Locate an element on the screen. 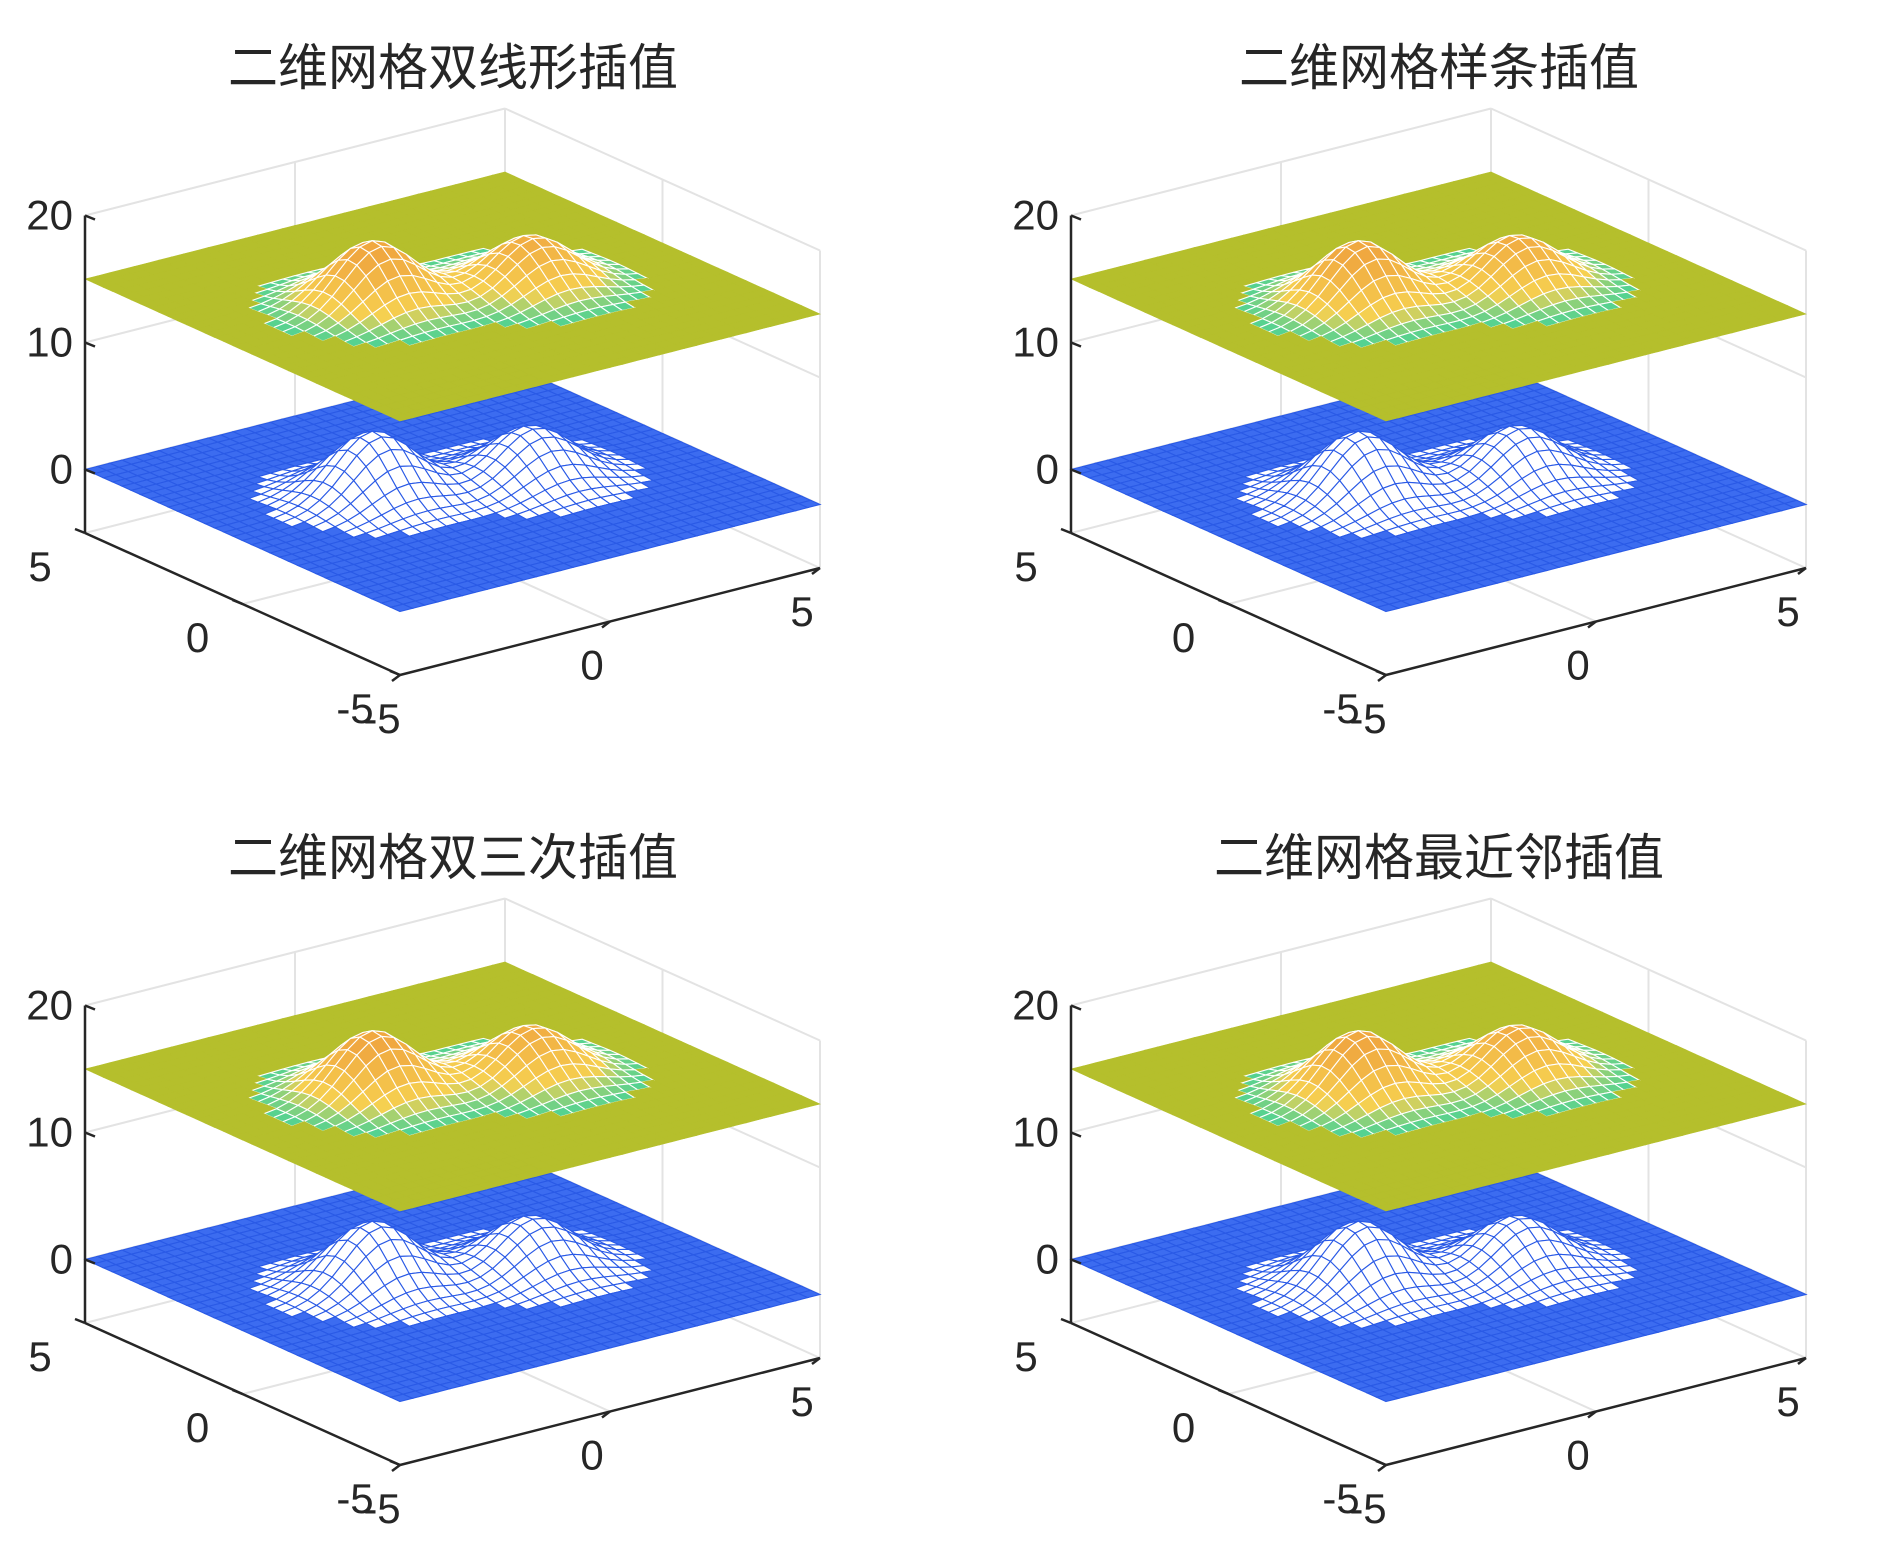 This screenshot has width=1890, height=1553. mesh-surface is located at coordinates (452, 487).